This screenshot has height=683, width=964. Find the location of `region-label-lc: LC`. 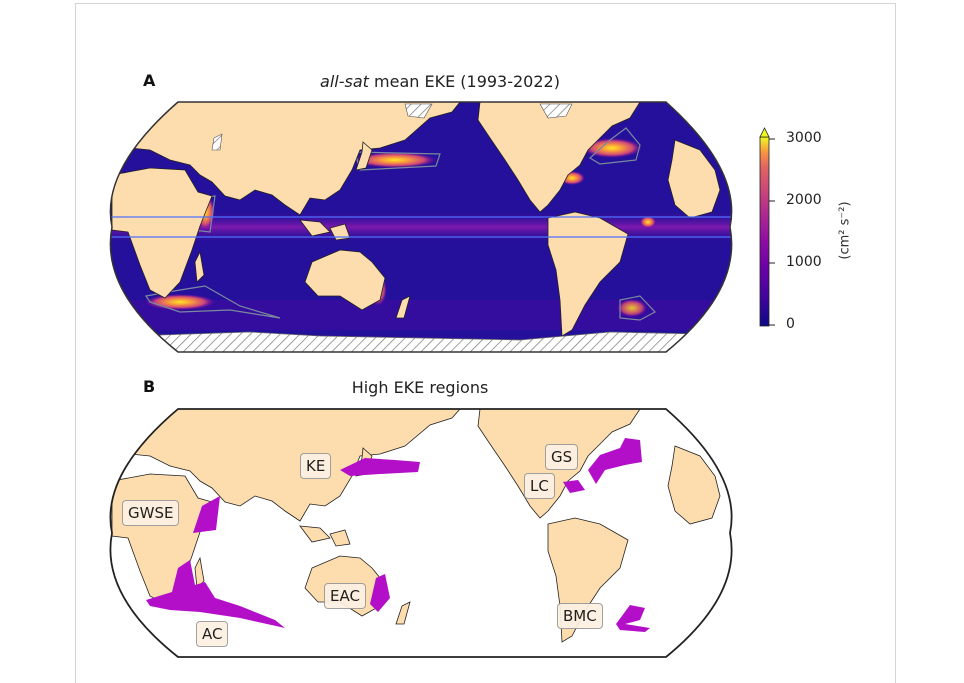

region-label-lc: LC is located at coordinates (539, 486).